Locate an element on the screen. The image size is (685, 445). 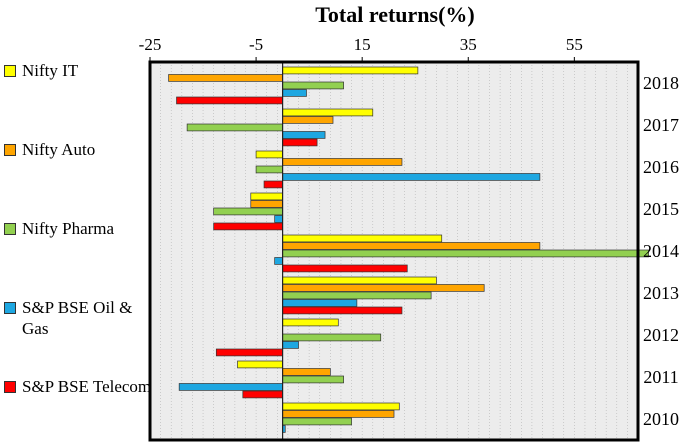
legend-label-nifty-pharma: Nifty Pharma is located at coordinates (68, 228).